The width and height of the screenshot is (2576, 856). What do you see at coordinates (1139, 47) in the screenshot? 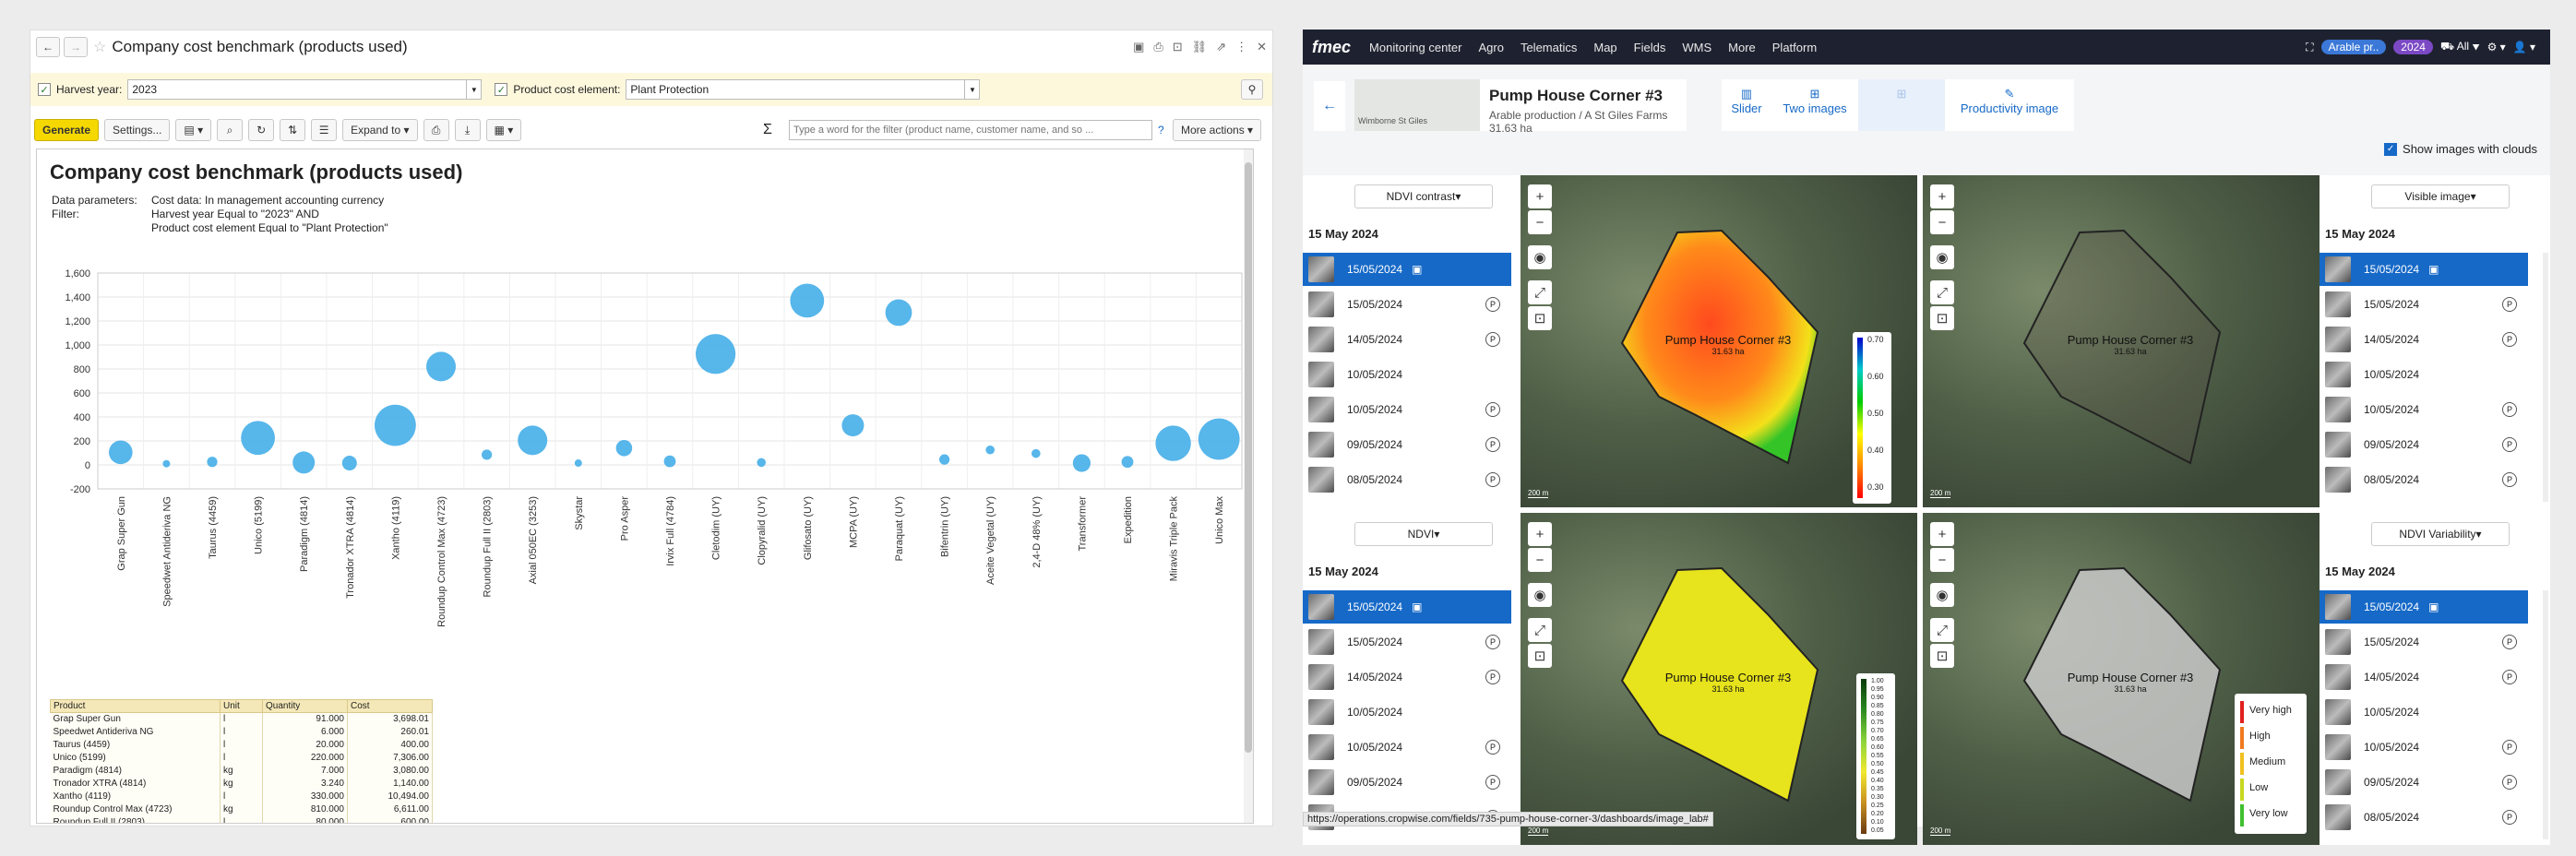
I see `save-icon: ▣` at bounding box center [1139, 47].